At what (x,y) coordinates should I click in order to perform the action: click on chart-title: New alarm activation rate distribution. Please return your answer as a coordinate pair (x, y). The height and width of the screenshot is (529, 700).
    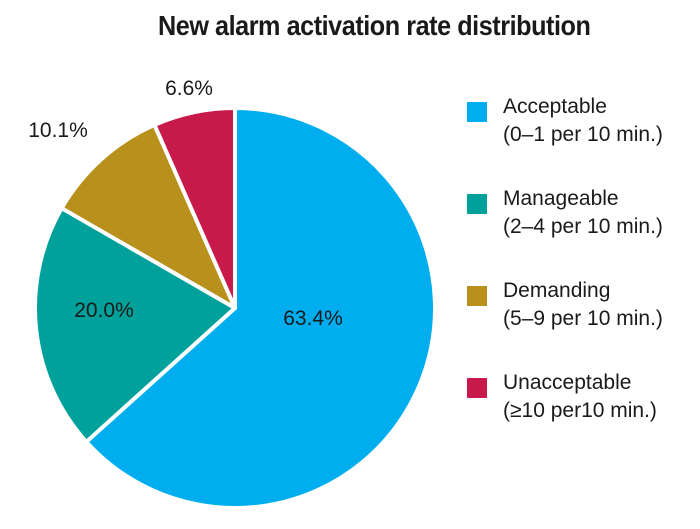
    Looking at the image, I should click on (374, 25).